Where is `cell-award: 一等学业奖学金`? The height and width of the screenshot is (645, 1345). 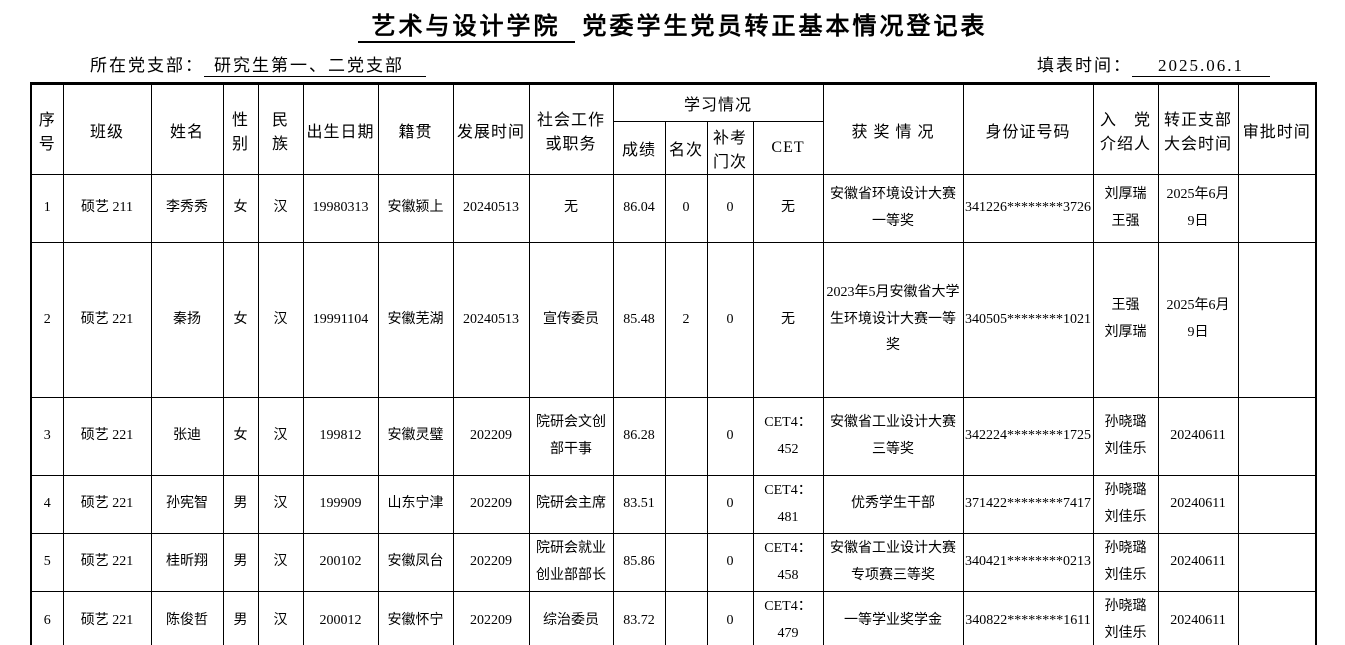
cell-award: 一等学业奖学金 is located at coordinates (893, 618).